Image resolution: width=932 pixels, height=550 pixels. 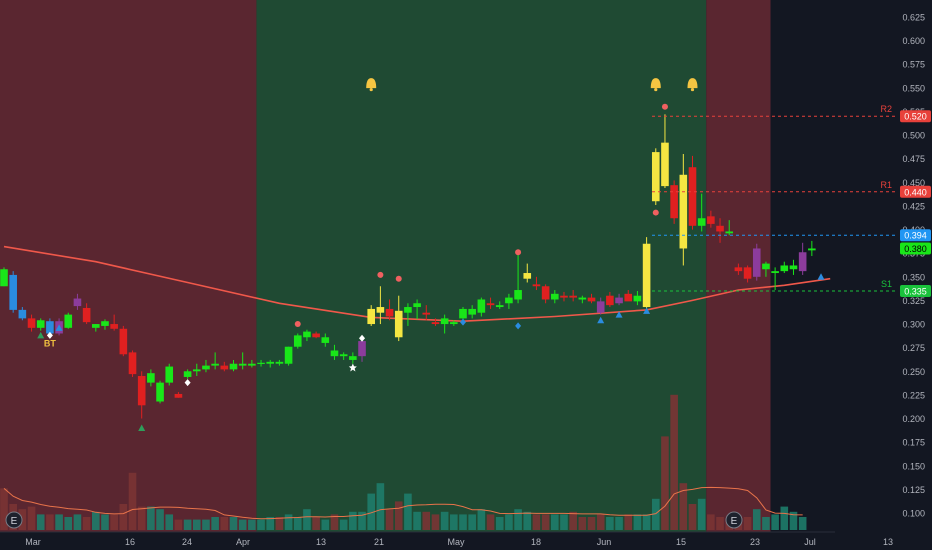 I want to click on earnings-badge-left, so click(x=14, y=520).